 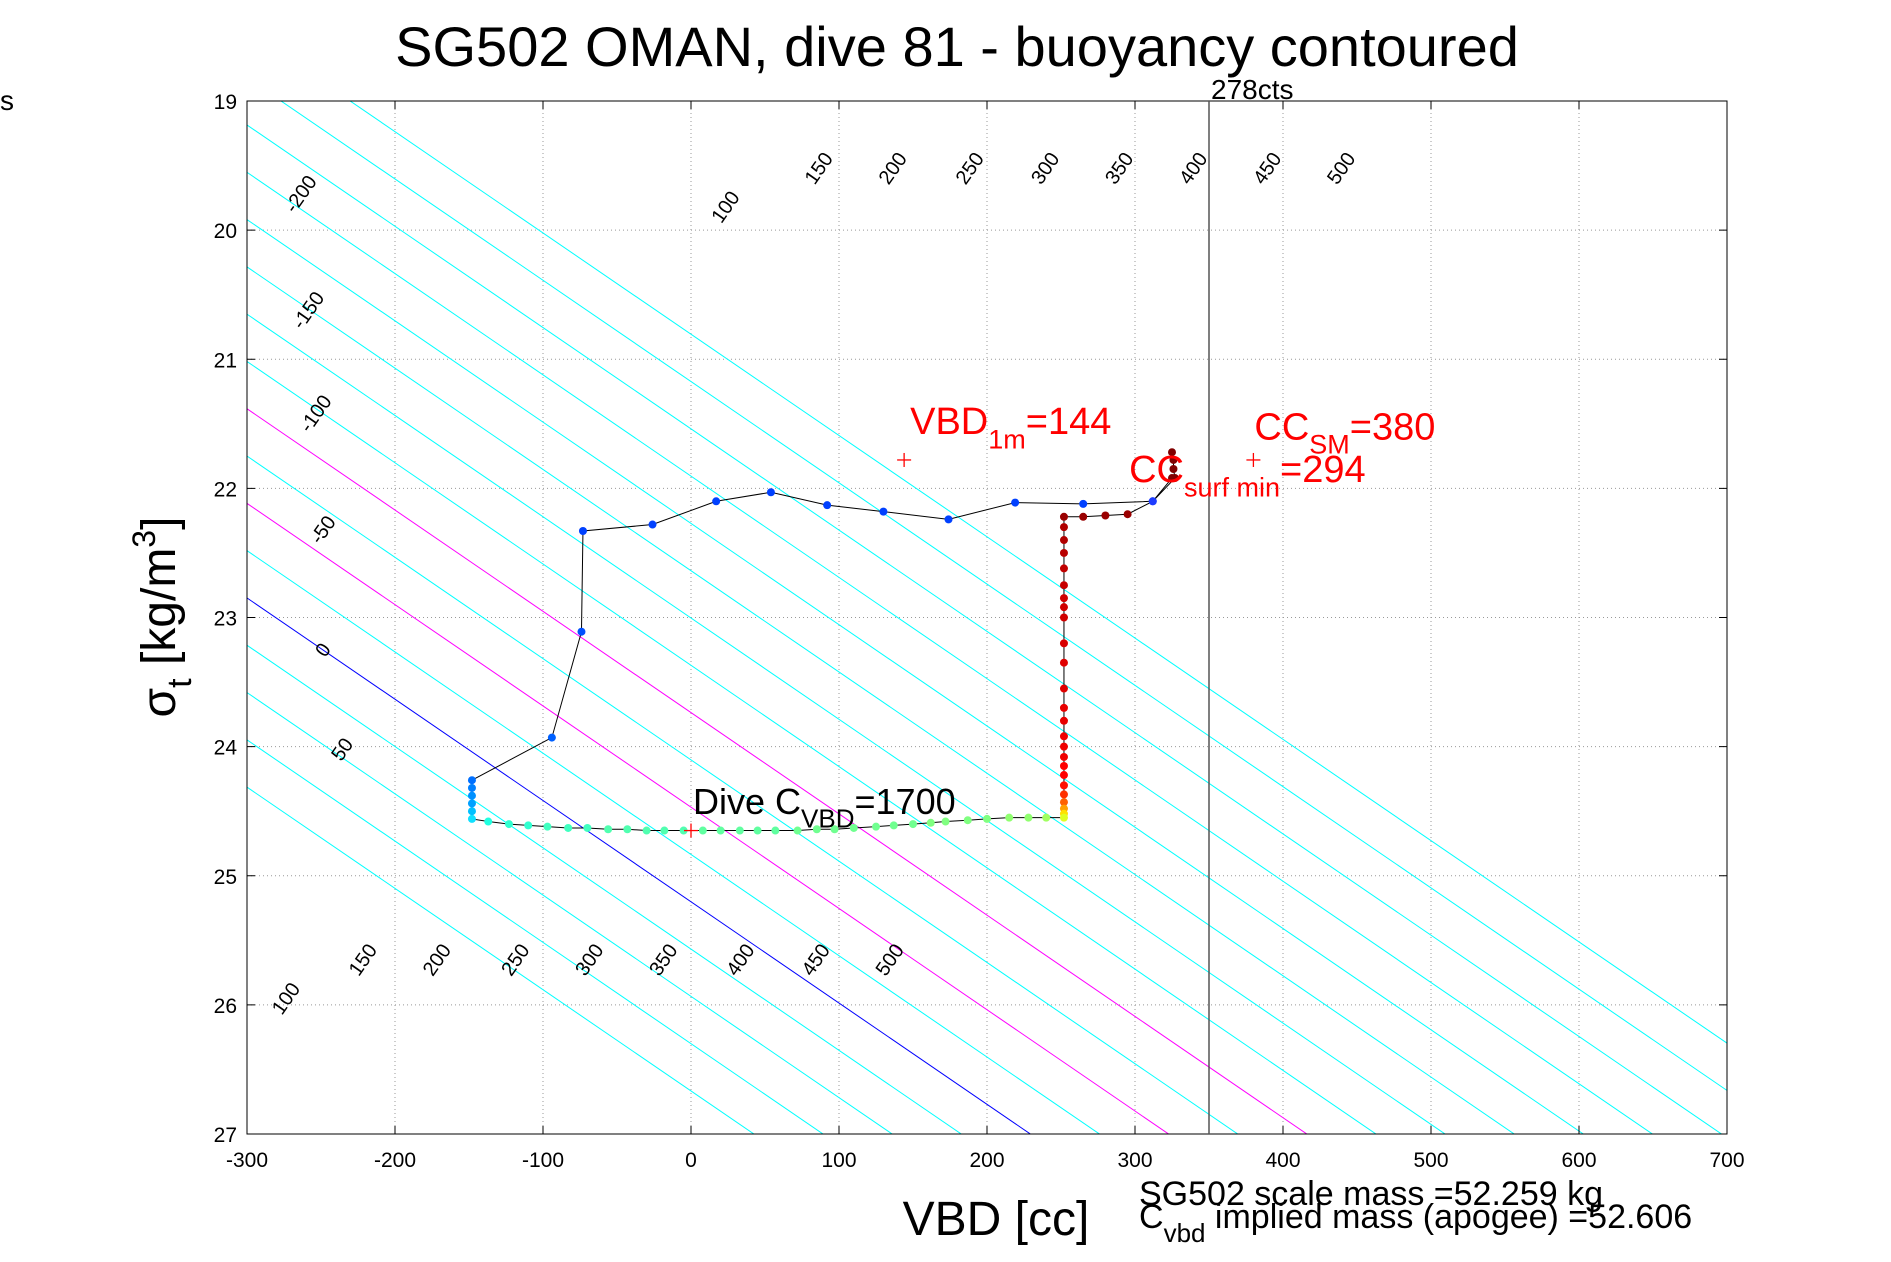 I want to click on y-tick-label: 21, so click(x=225, y=360).